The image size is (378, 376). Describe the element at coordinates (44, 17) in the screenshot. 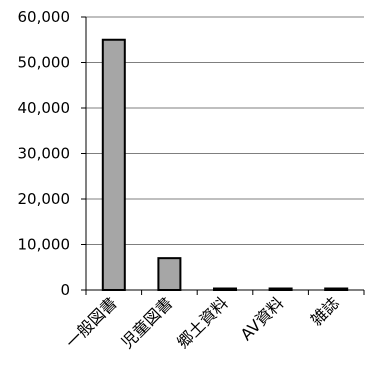

I see `y-tick-label: 60,000` at that location.